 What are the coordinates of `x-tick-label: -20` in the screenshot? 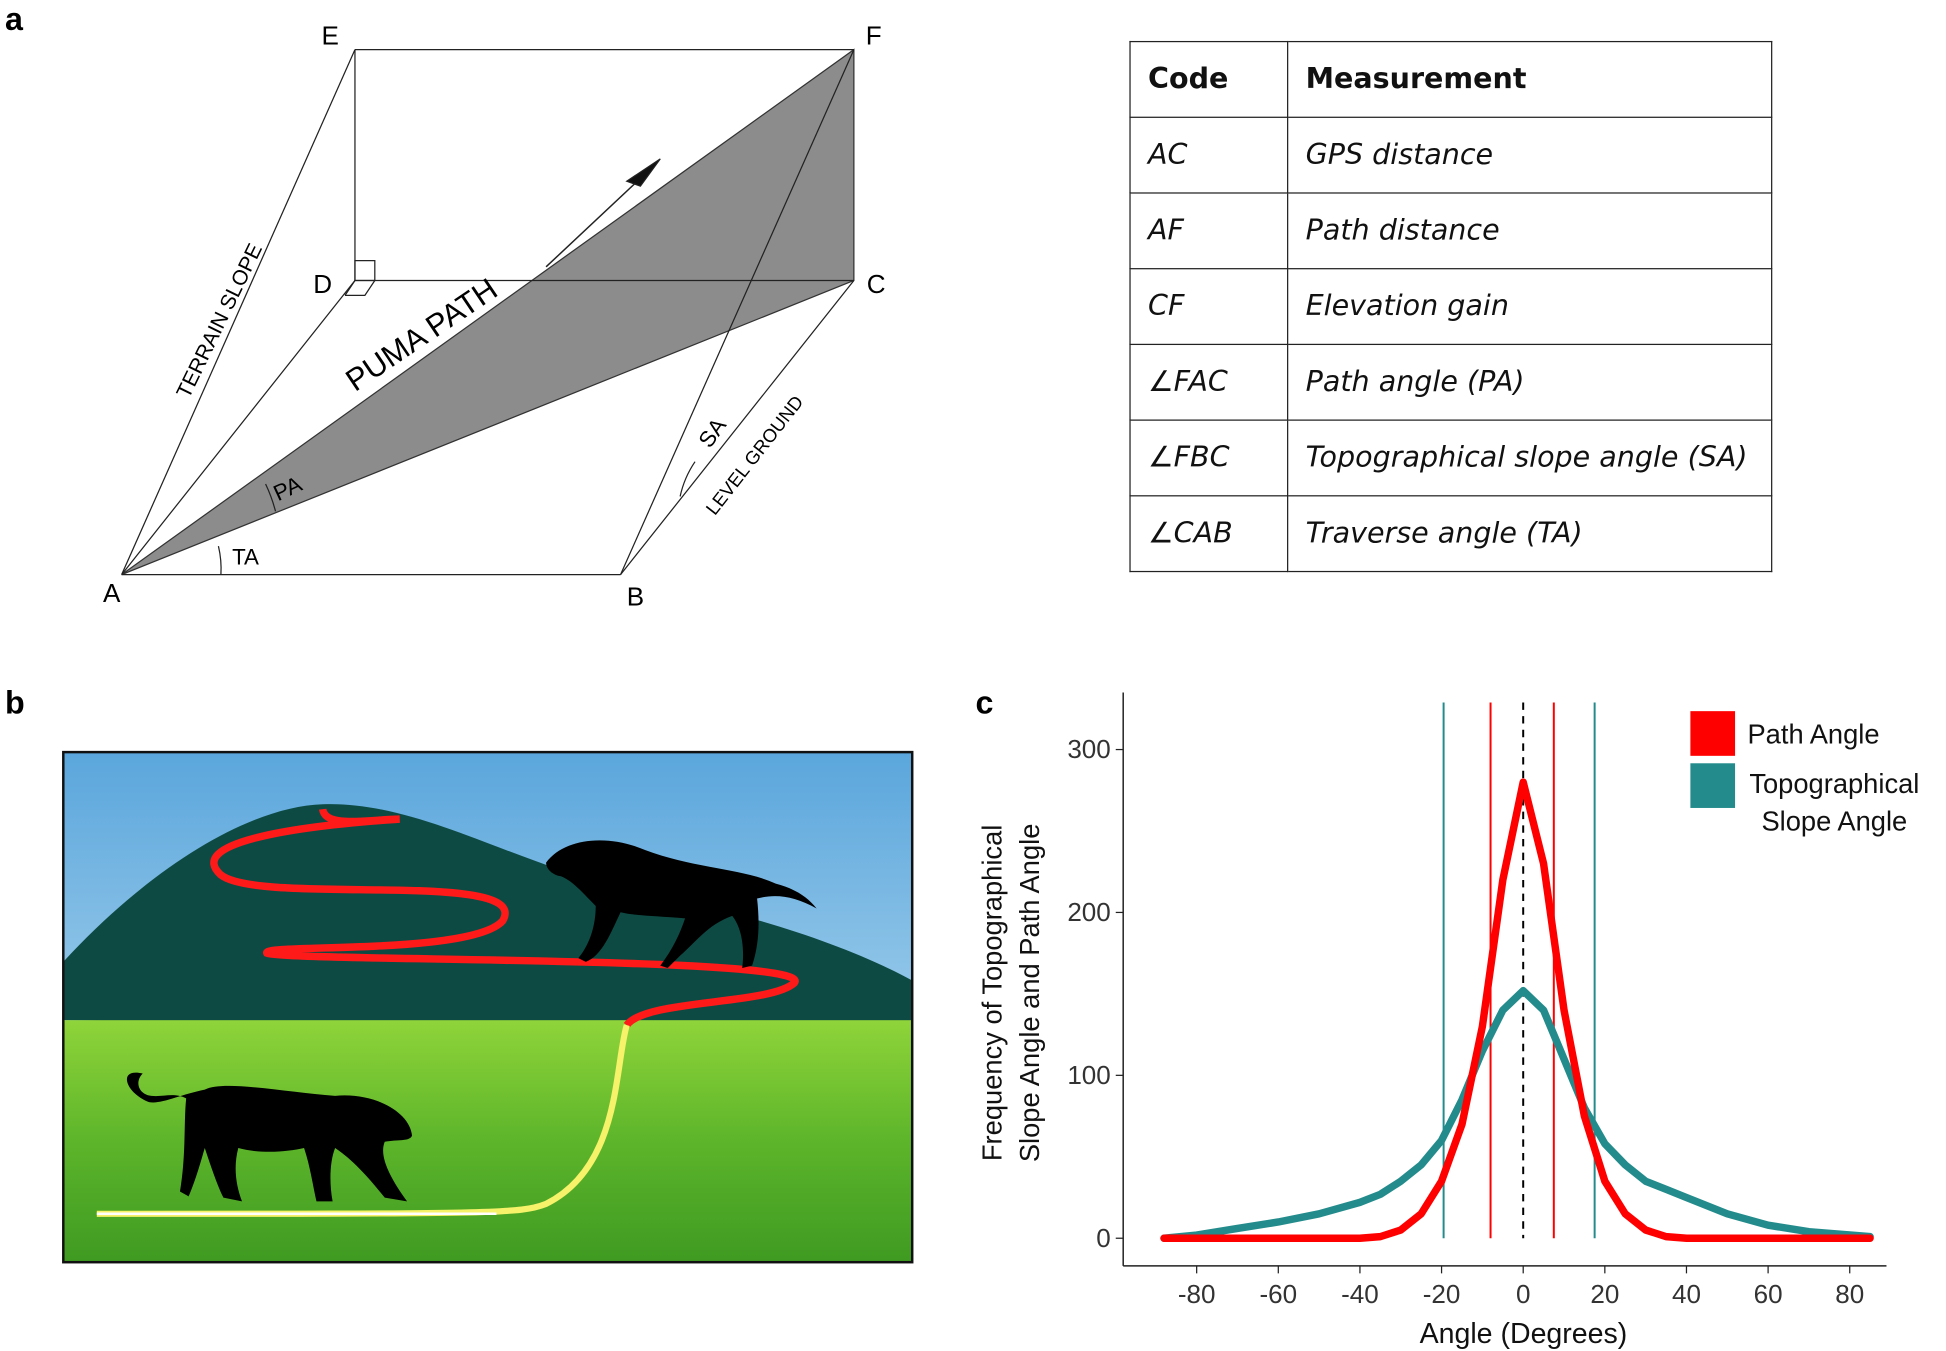 It's located at (1442, 1294).